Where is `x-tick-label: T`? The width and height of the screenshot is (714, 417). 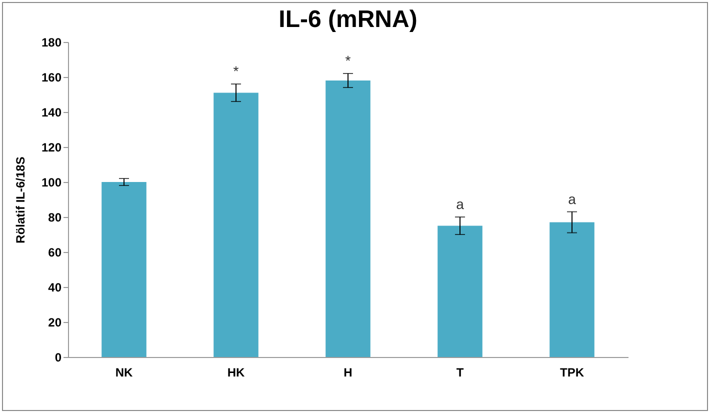 x-tick-label: T is located at coordinates (460, 373).